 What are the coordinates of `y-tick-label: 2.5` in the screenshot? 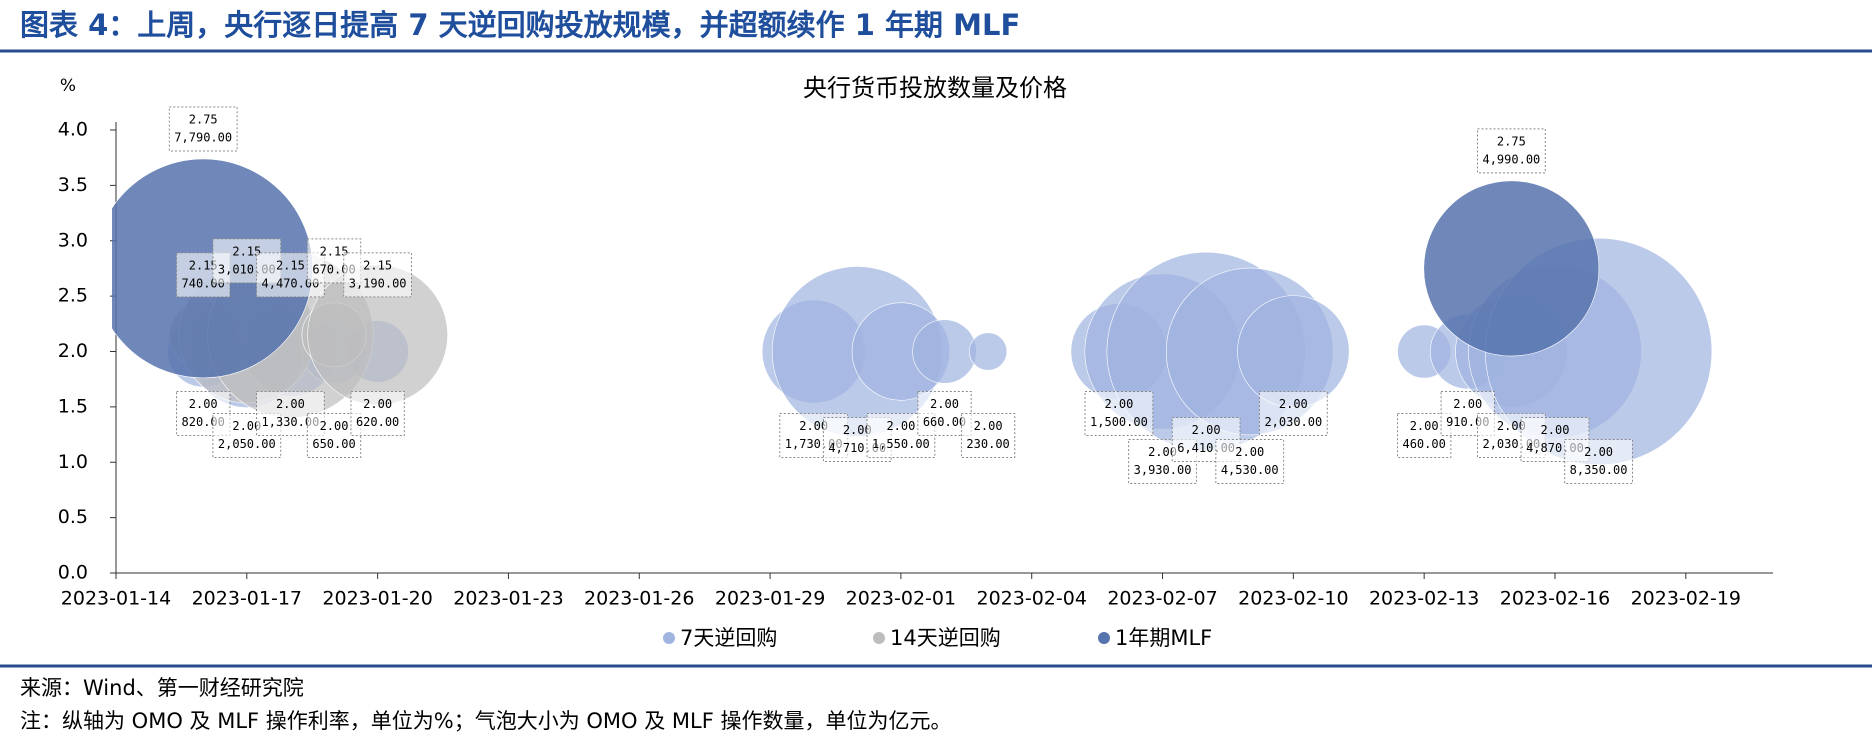 It's located at (73, 296).